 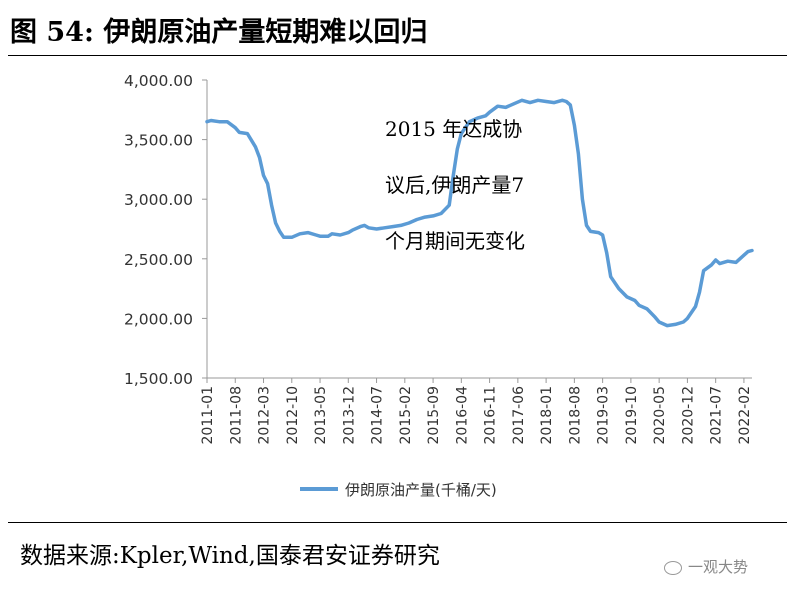 I want to click on legend: 伊朗原油产量(千桶/天), so click(x=398, y=490).